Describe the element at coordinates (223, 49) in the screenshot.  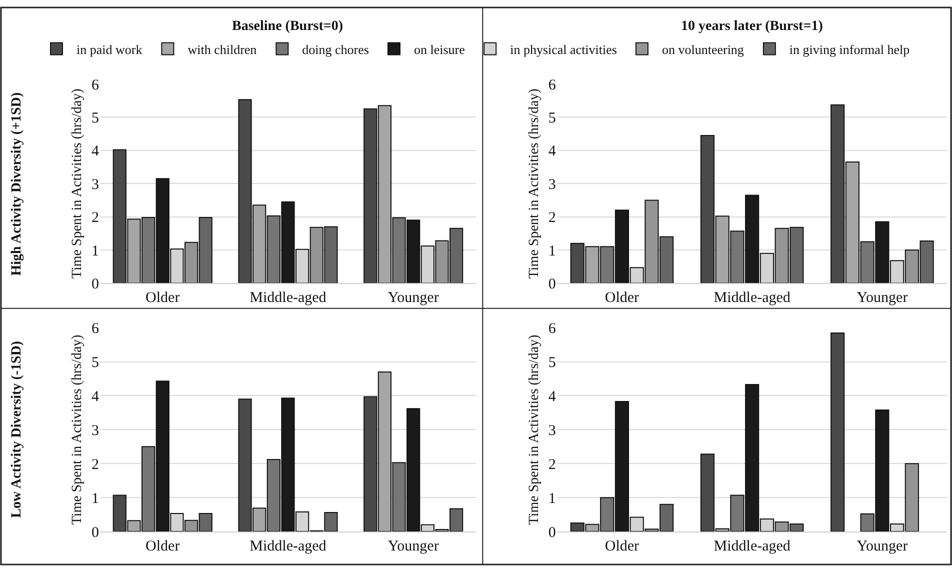
I see `legend-label: with children` at that location.